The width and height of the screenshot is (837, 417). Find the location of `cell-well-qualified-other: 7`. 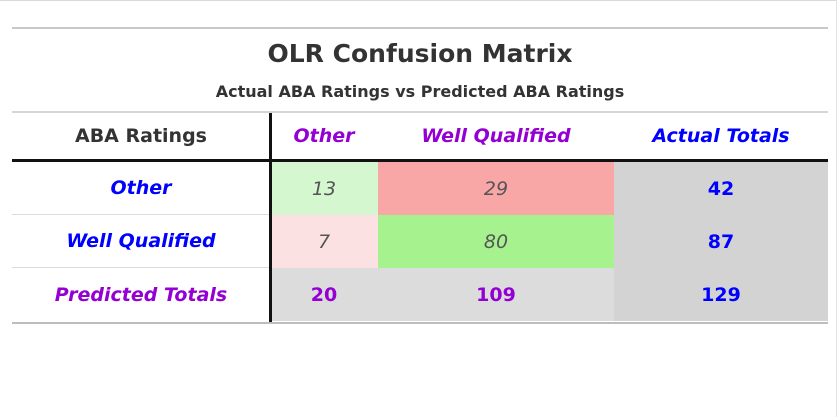

cell-well-qualified-other: 7 is located at coordinates (324, 241).